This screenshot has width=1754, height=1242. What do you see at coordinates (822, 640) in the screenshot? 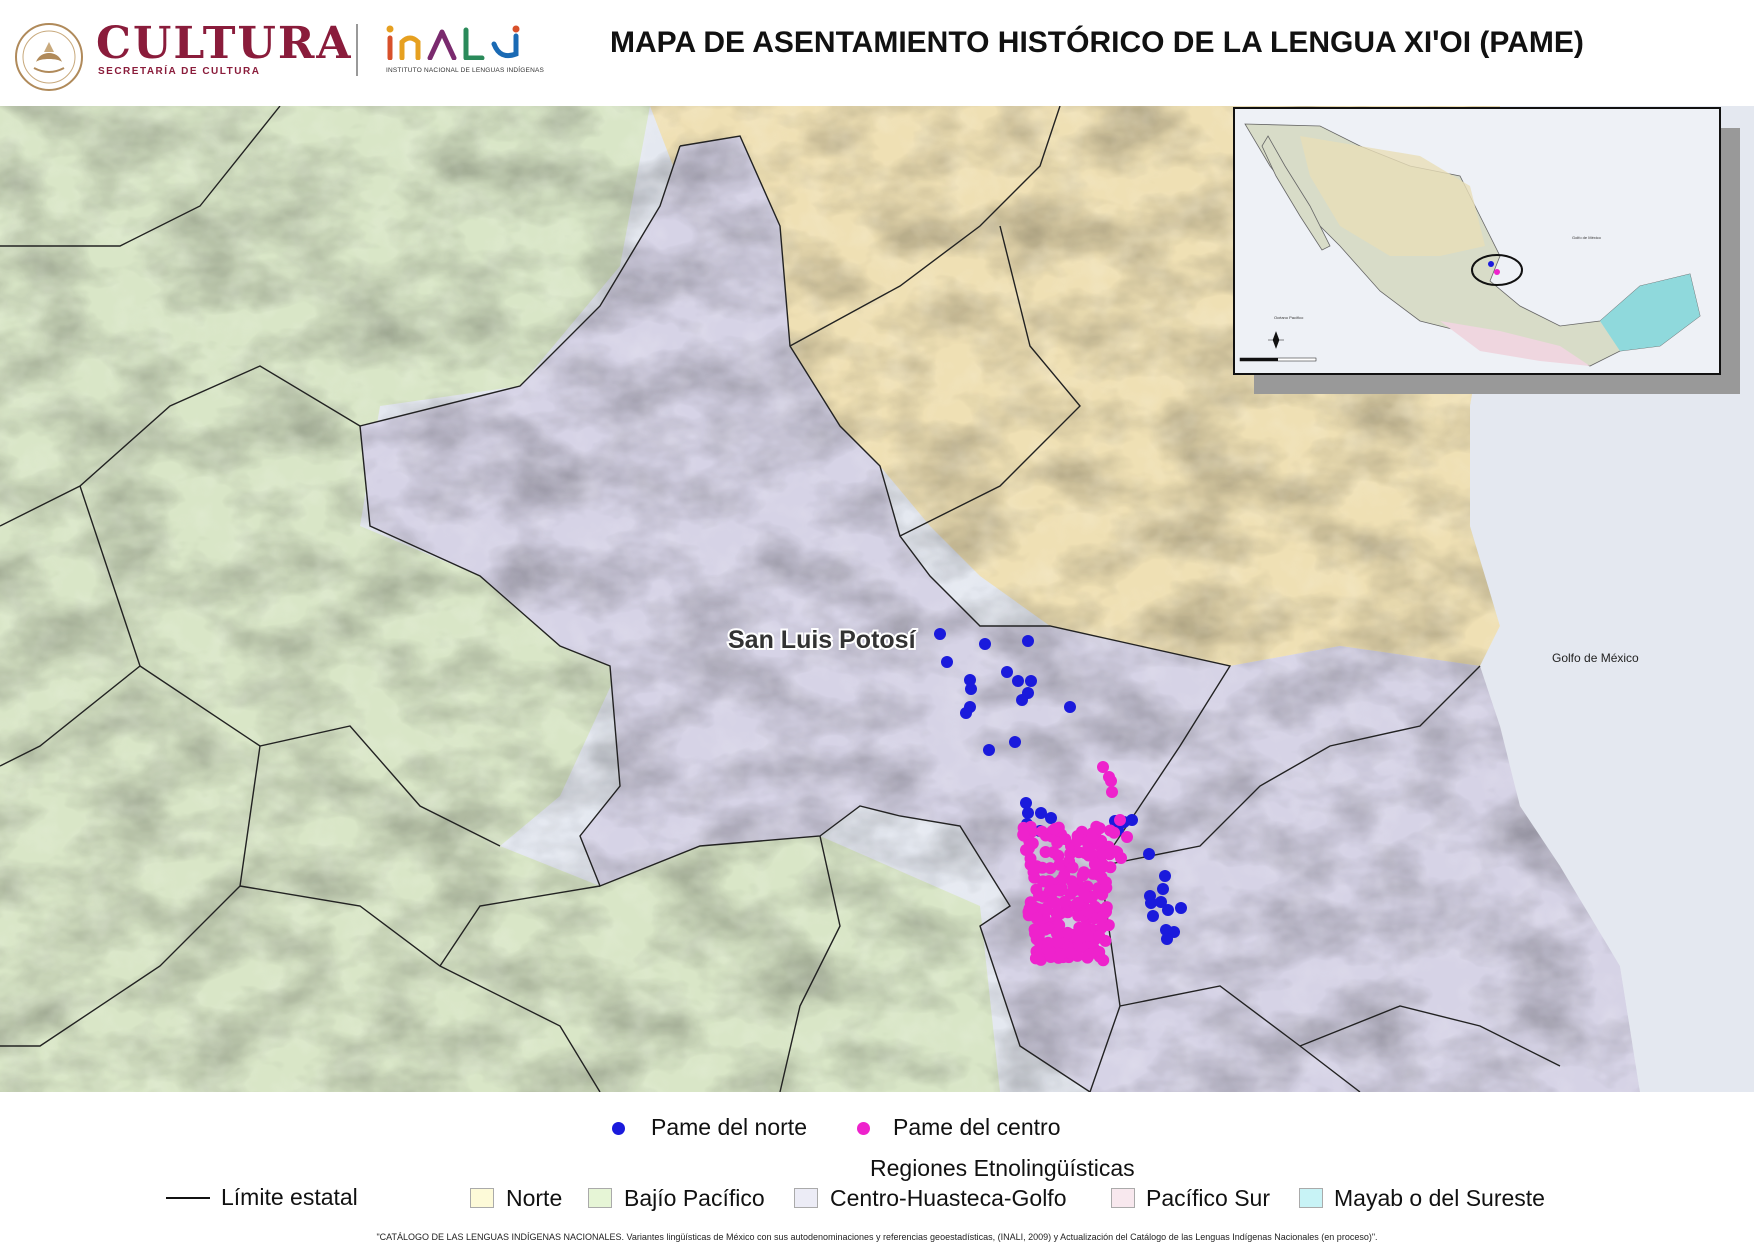
I see `state-label-san-luis-potosi: San Luis Potosí` at bounding box center [822, 640].